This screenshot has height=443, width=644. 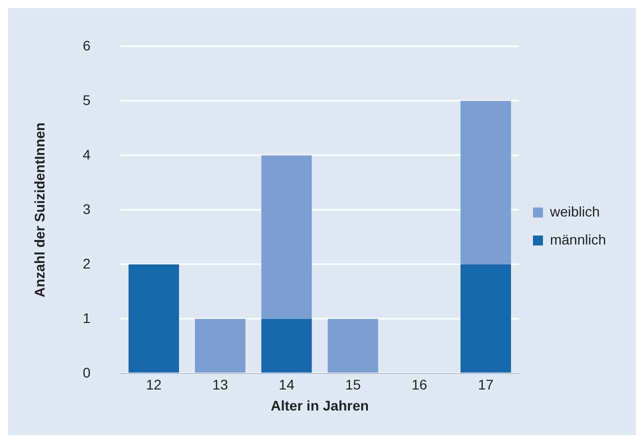 What do you see at coordinates (420, 384) in the screenshot?
I see `x-tick-label: 16` at bounding box center [420, 384].